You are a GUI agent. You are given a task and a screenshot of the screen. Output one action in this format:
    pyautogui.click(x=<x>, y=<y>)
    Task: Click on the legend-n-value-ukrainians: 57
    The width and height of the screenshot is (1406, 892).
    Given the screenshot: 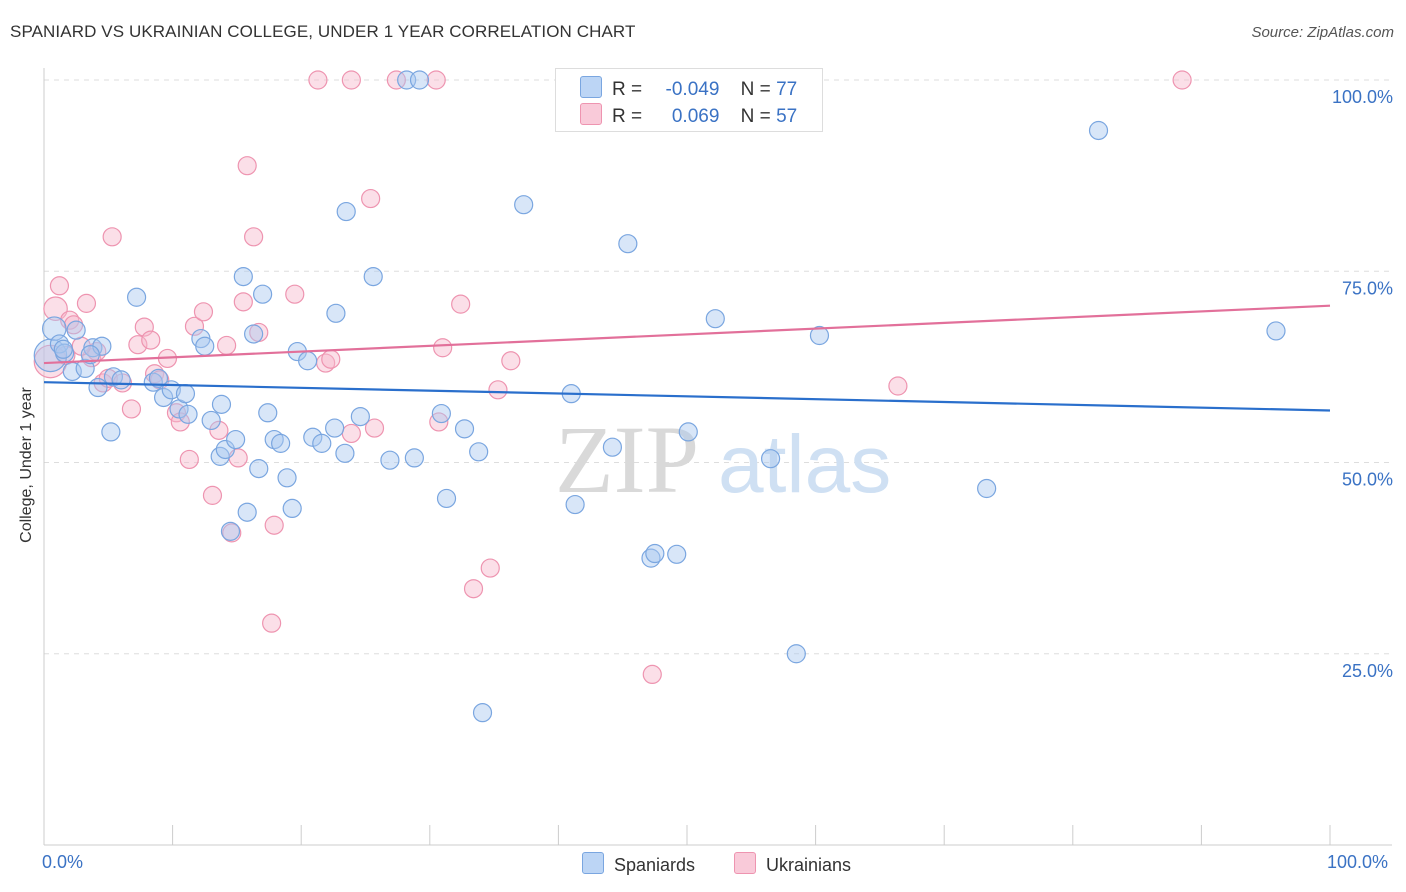 What is the action you would take?
    pyautogui.click(x=787, y=116)
    